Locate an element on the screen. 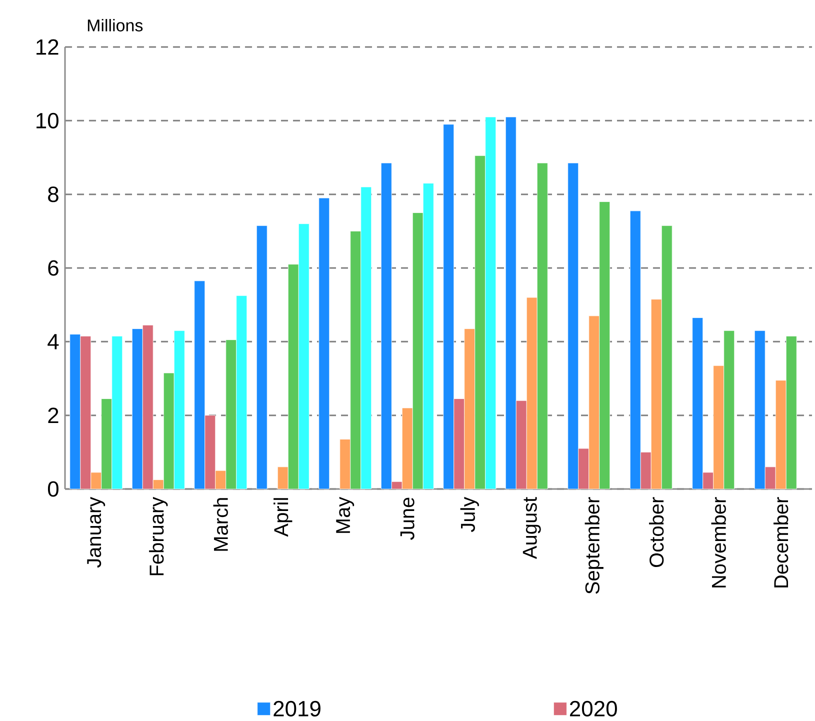 This screenshot has width=815, height=721. x-tick-label: January is located at coordinates (96, 532).